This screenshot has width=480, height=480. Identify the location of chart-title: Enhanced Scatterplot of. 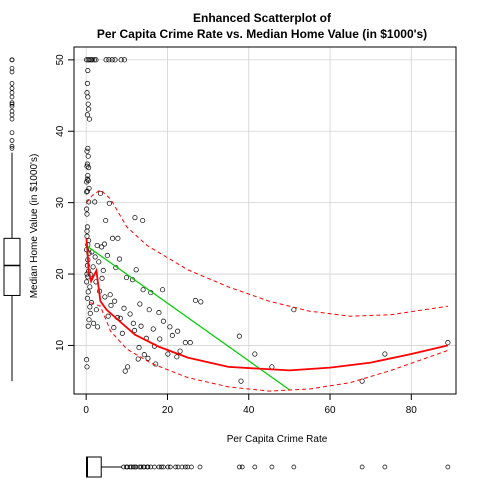
(262, 18).